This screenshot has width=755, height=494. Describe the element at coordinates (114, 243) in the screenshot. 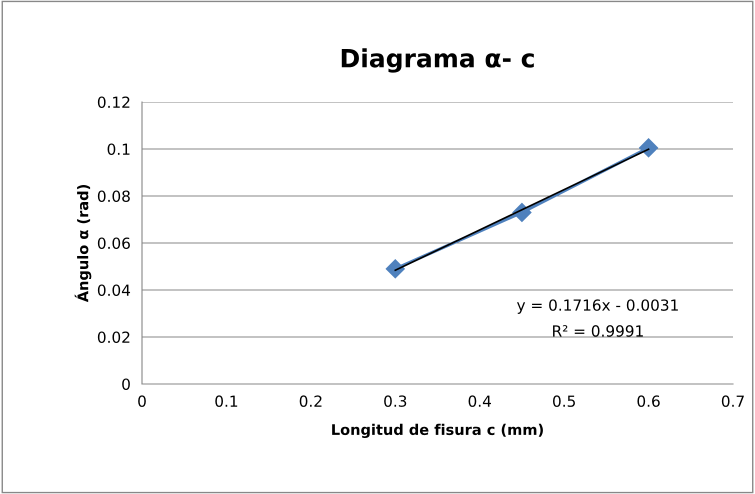

I see `y-tick-label: 0.06` at that location.